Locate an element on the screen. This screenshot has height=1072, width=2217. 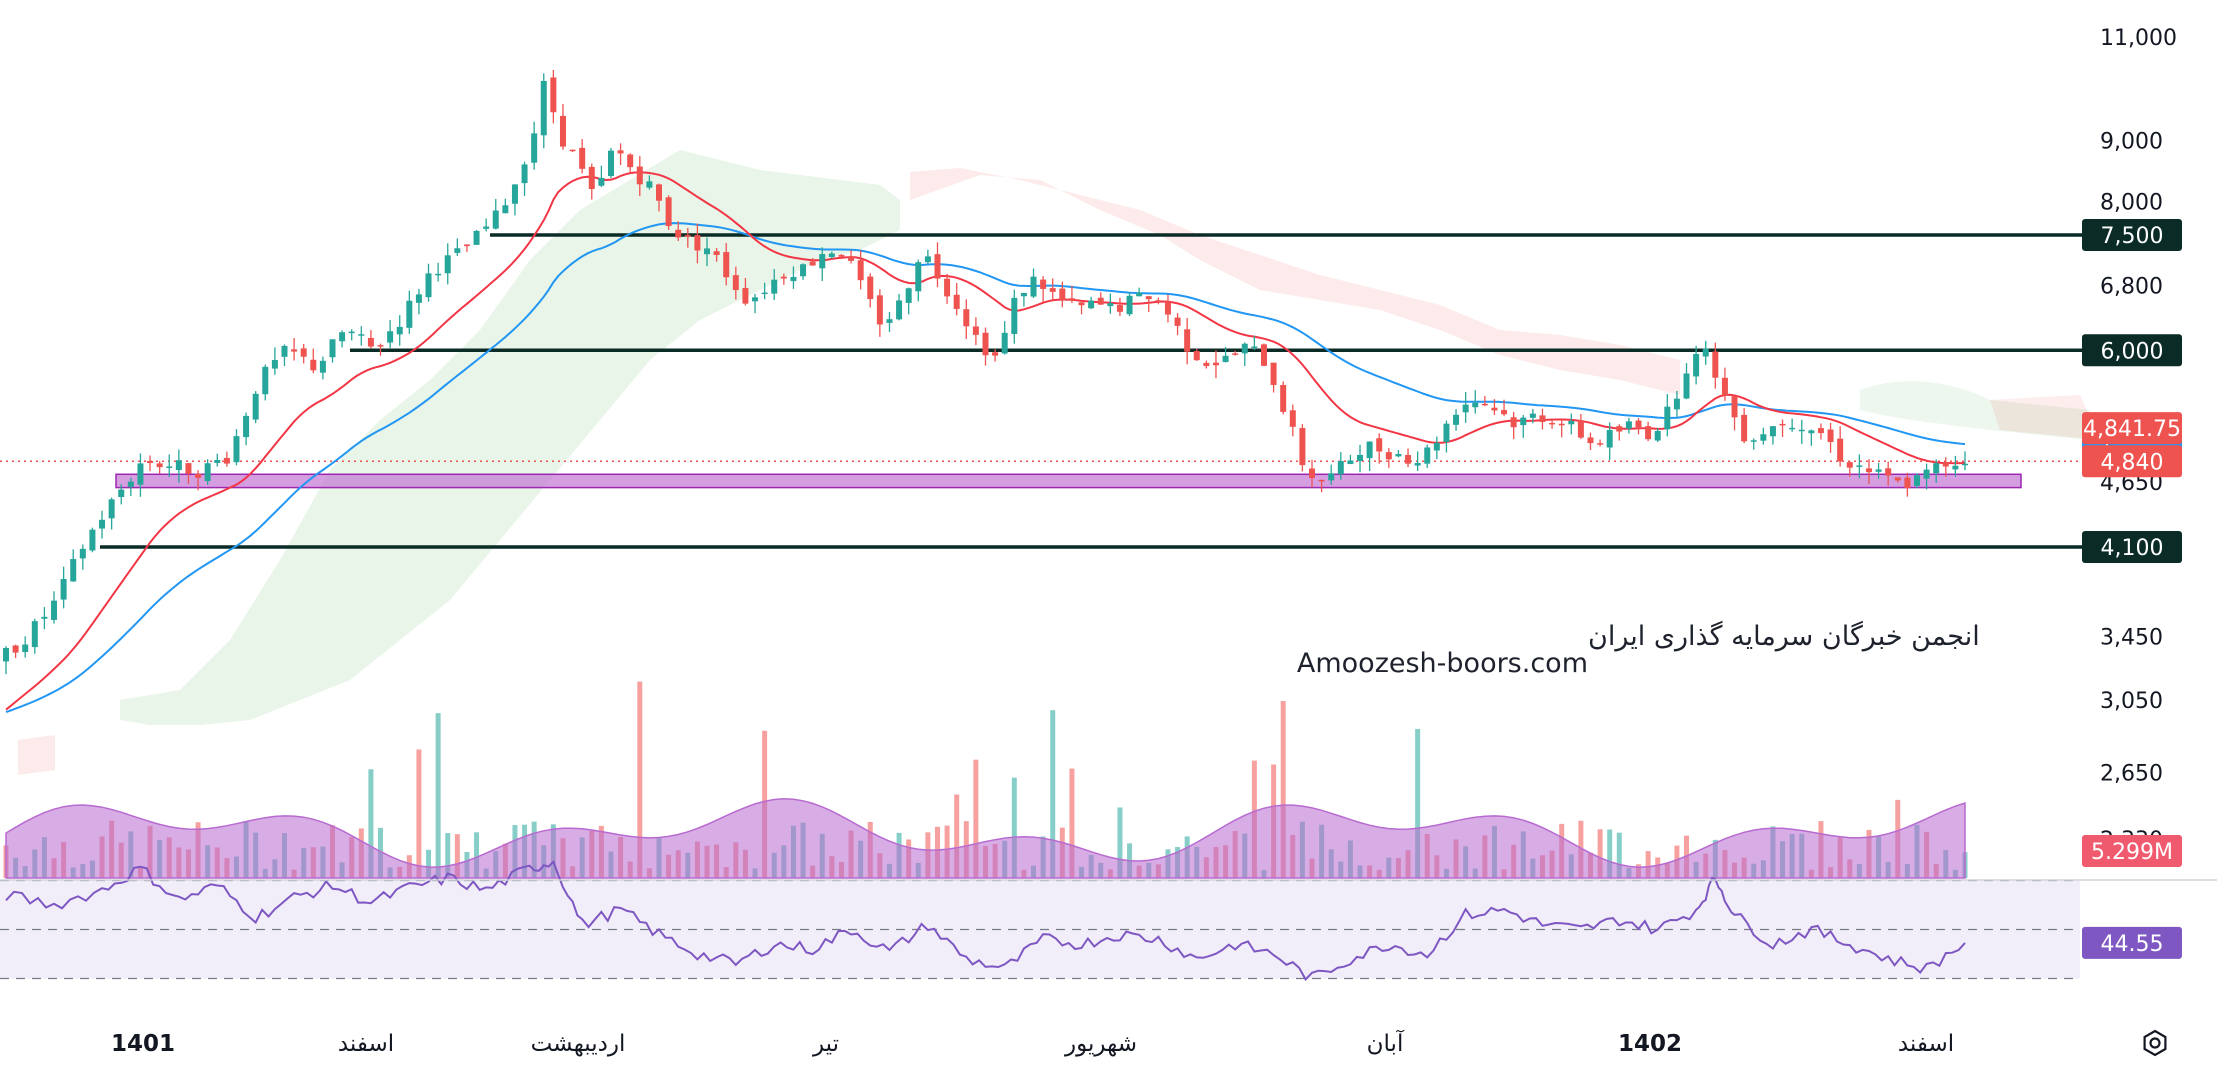
volume-badge-bg is located at coordinates (2132, 851).